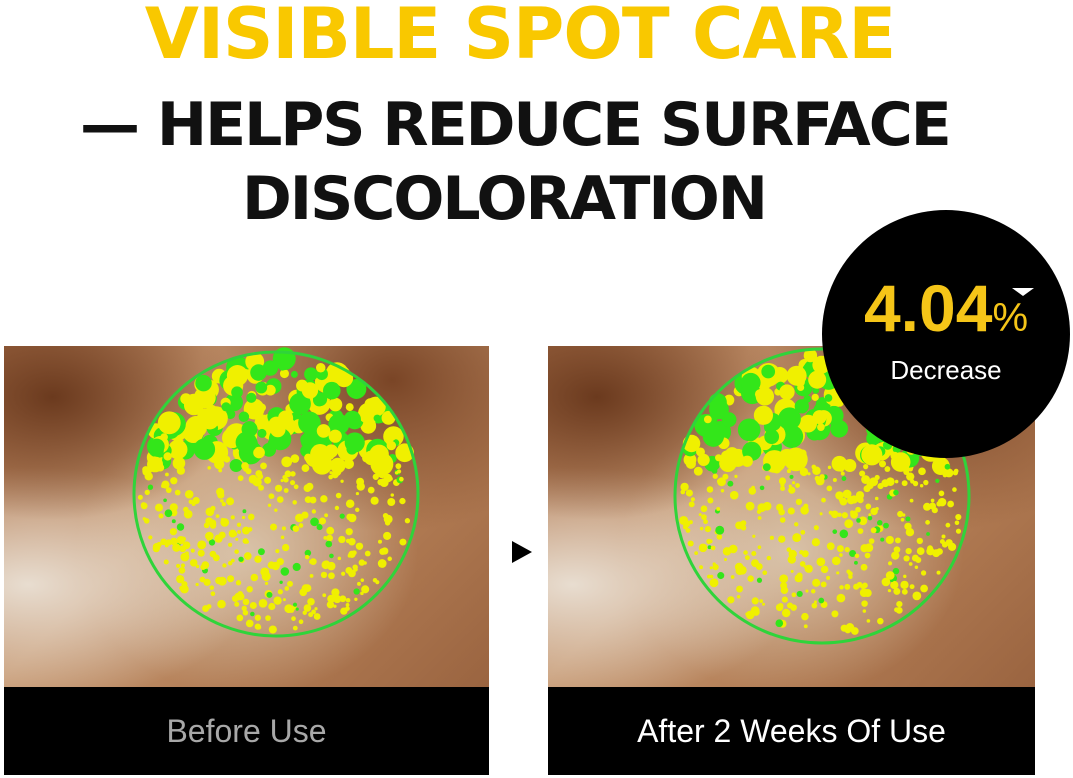 This screenshot has width=1073, height=778. Describe the element at coordinates (791, 731) in the screenshot. I see `after-caption: After 2 Weeks Of Use` at that location.